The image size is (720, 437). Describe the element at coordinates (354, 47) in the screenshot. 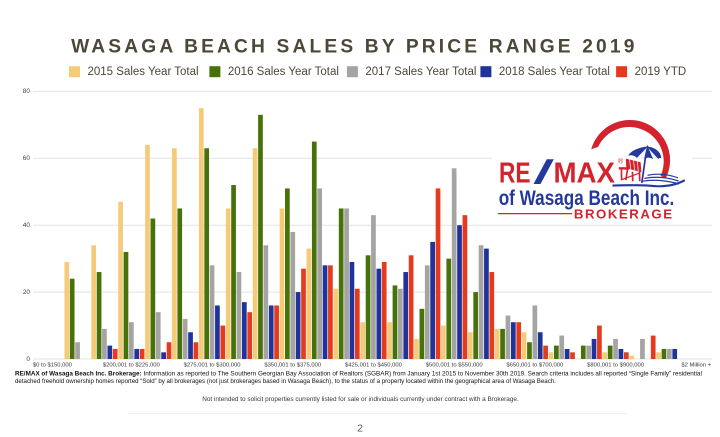

I see `svg-text:WASAGA BEACH SALES BY PRICE RA: WASAGA BEACH SALES BY PRICE RANGE 2019` at that location.